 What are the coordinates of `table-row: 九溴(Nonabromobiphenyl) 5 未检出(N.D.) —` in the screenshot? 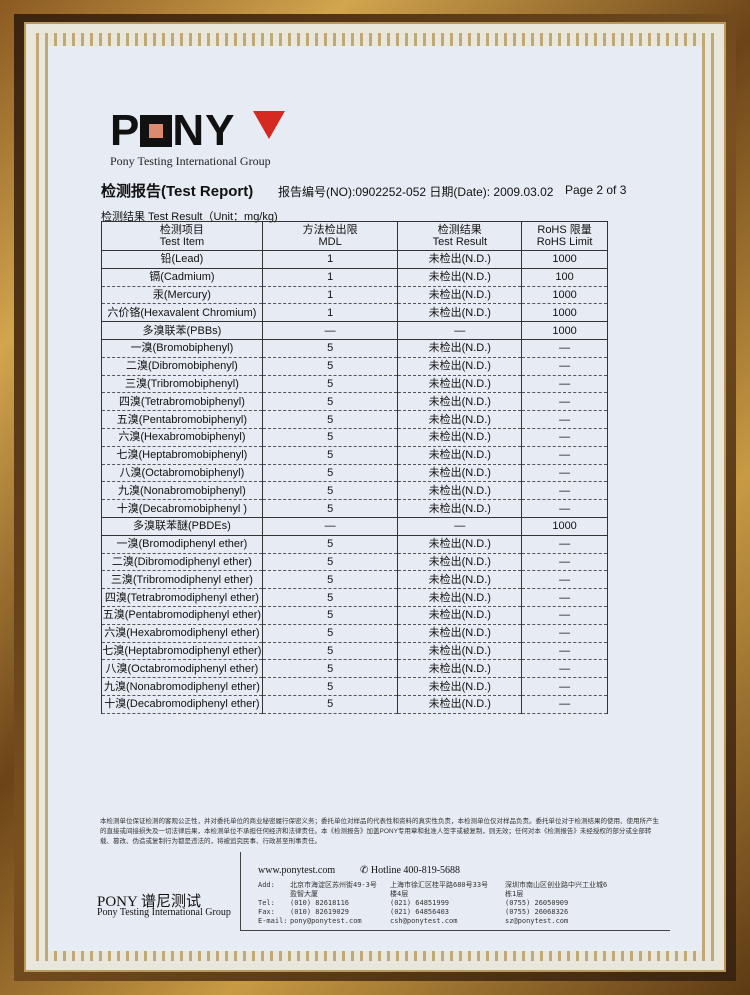 It's located at (354, 491).